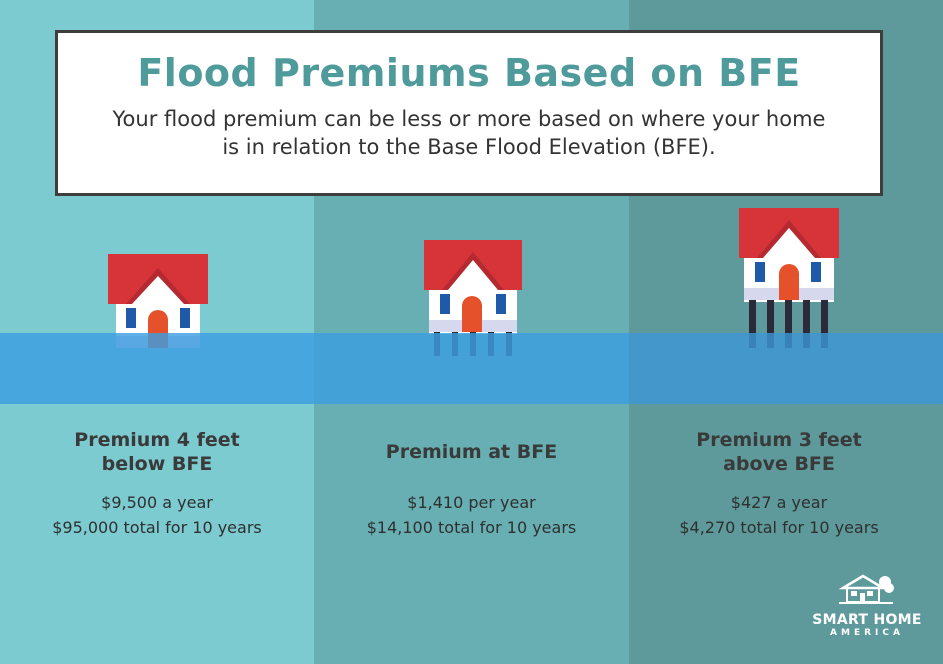 The height and width of the screenshot is (664, 943). Describe the element at coordinates (471, 368) in the screenshot. I see `flood-water` at that location.